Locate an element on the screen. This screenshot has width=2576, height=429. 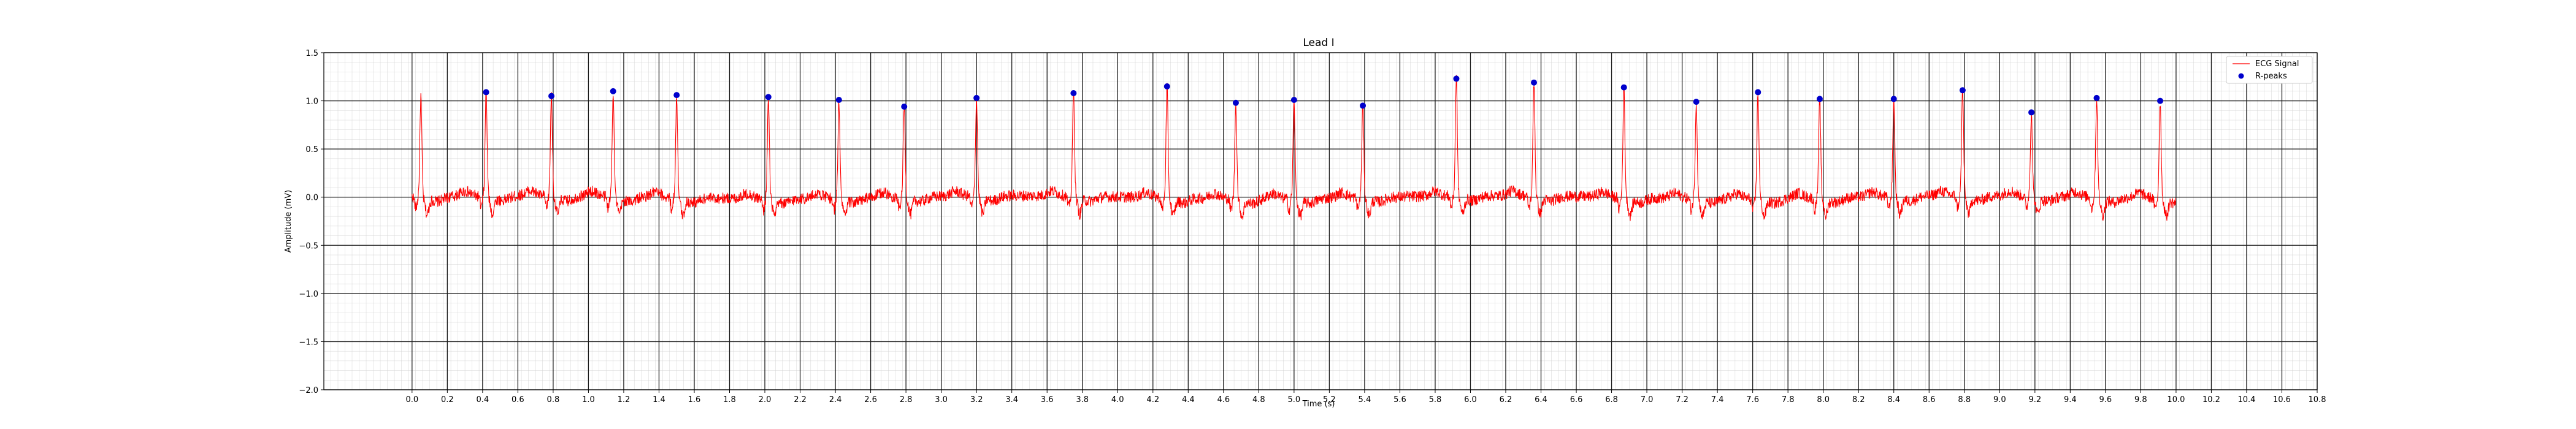
x-tick-label: 7.8 is located at coordinates (1788, 399).